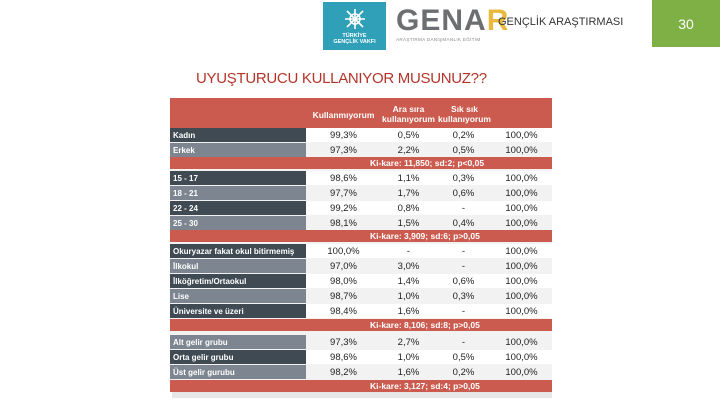 This screenshot has height=405, width=720. What do you see at coordinates (361, 386) in the screenshot?
I see `stat-bar: Ki-kare: 3,127; sd:4; p>0,05` at bounding box center [361, 386].